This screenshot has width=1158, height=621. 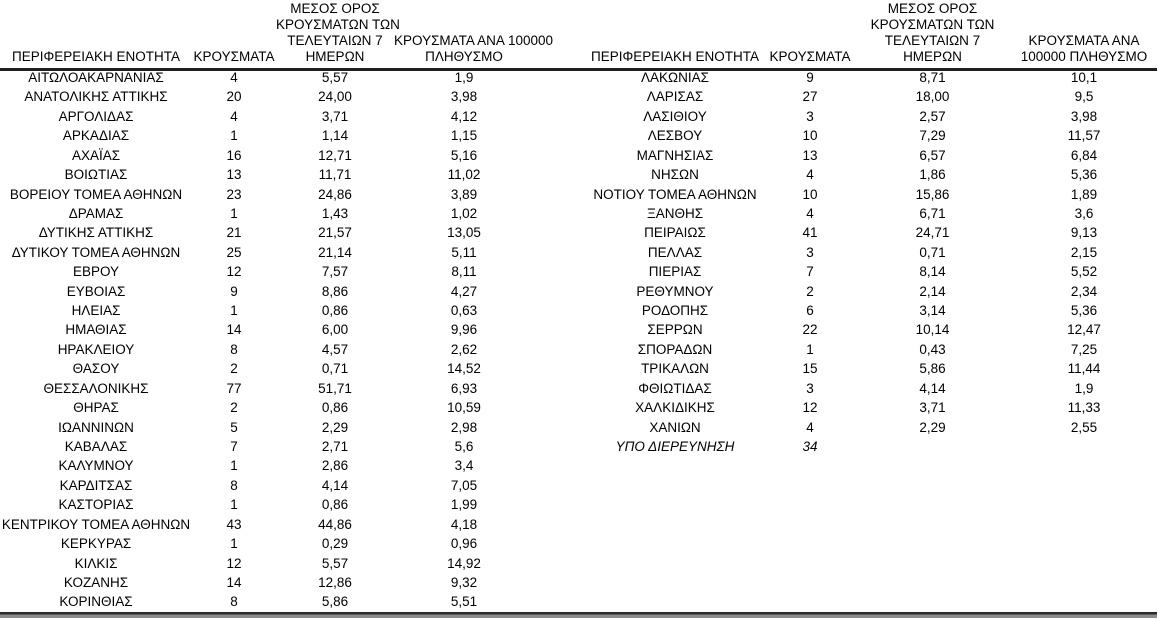 I want to click on region-cell: ΚΕΝΤΡΙΚΟΥ ΤΟΜΕΑ ΑΘΗΝΩΝ, so click(x=96, y=524).